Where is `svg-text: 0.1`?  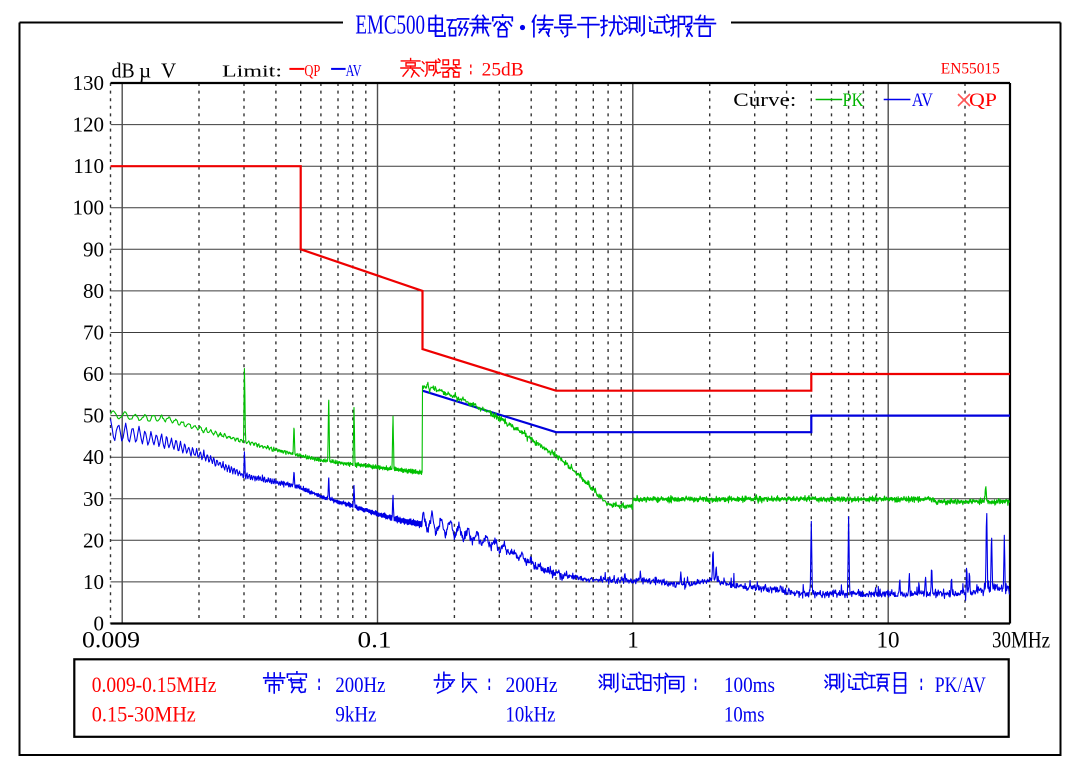 svg-text: 0.1 is located at coordinates (375, 640).